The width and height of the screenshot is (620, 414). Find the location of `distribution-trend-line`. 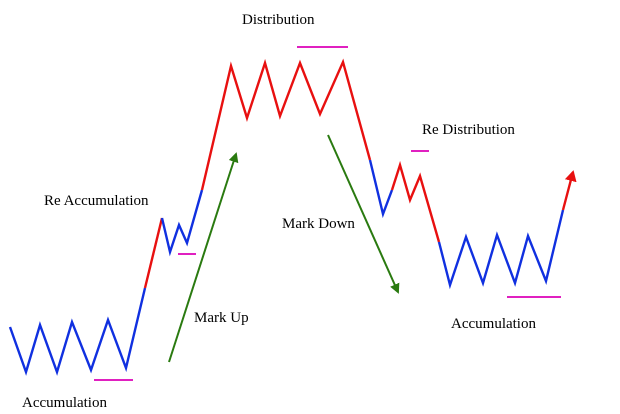

distribution-trend-line is located at coordinates (286, 124).